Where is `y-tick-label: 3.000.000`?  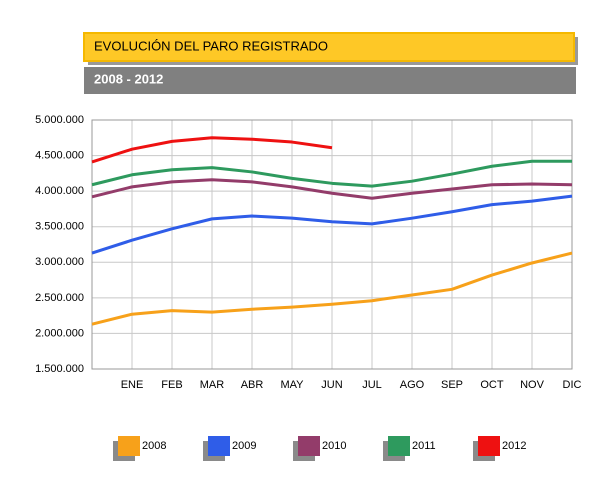 y-tick-label: 3.000.000 is located at coordinates (59, 262).